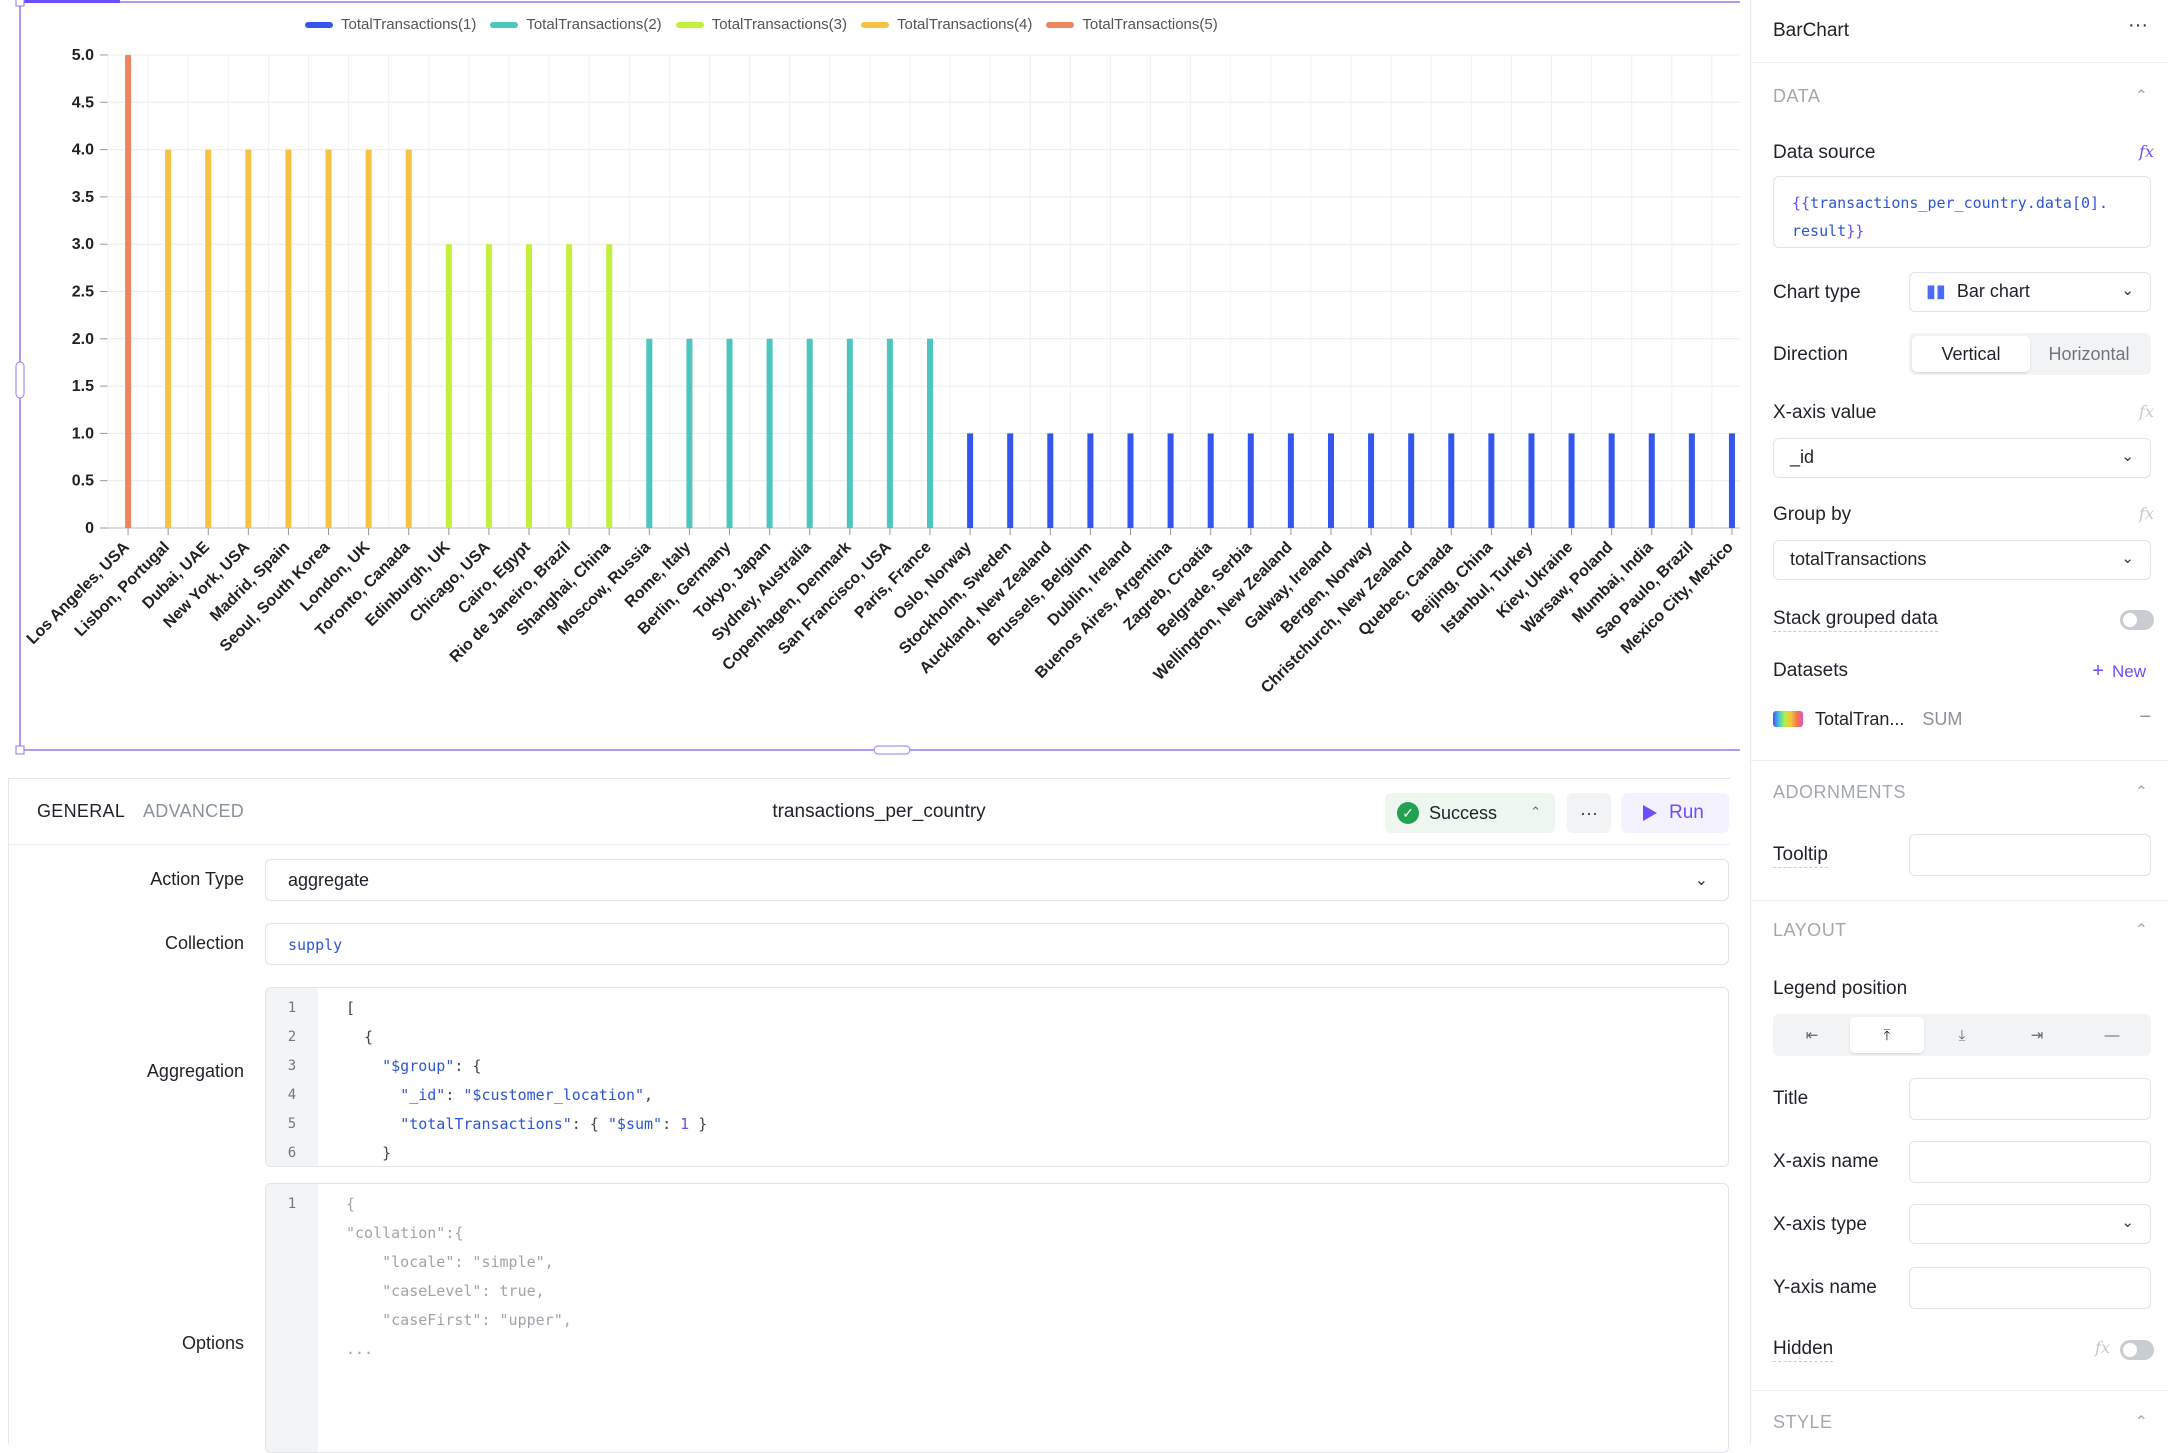 The width and height of the screenshot is (2168, 1453). Describe the element at coordinates (1936, 291) in the screenshot. I see `bar-chart-icon: ▮▮` at that location.